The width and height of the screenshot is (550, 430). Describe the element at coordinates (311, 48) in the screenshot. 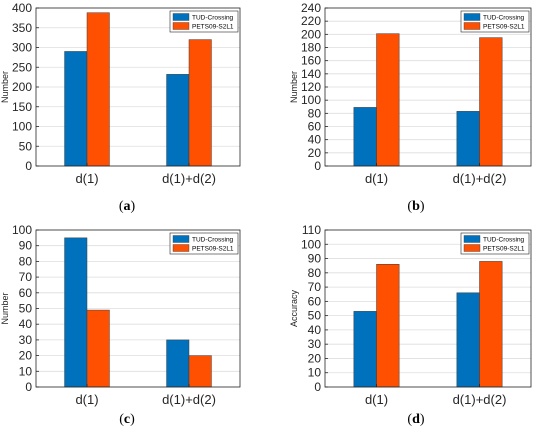

I see `y-tick-label: 180` at that location.